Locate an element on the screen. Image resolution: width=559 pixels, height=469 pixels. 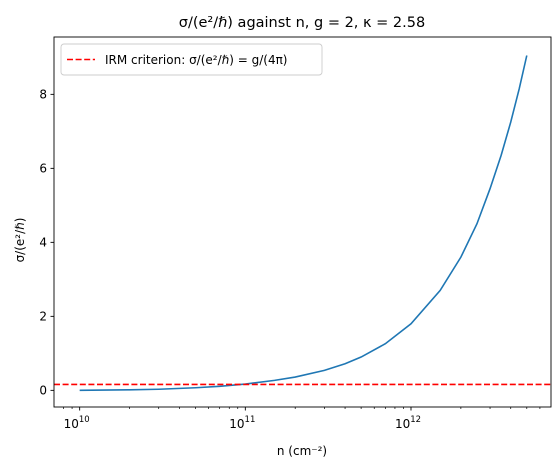
x-tick-label: 1010 is located at coordinates (77, 423).